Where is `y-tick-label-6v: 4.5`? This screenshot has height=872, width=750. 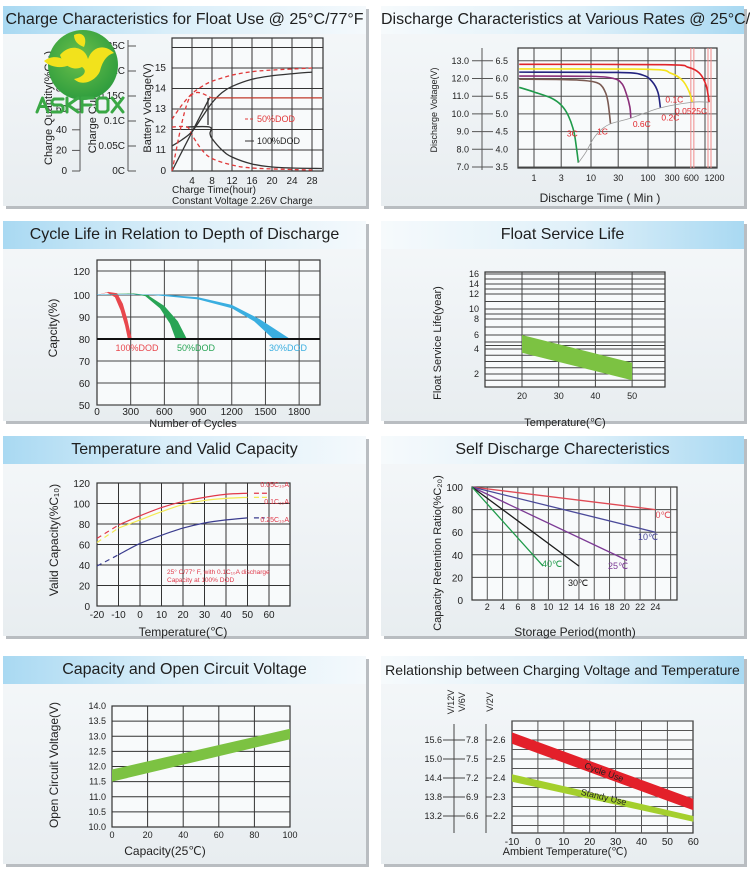
y-tick-label-6v: 4.5 is located at coordinates (501, 132).